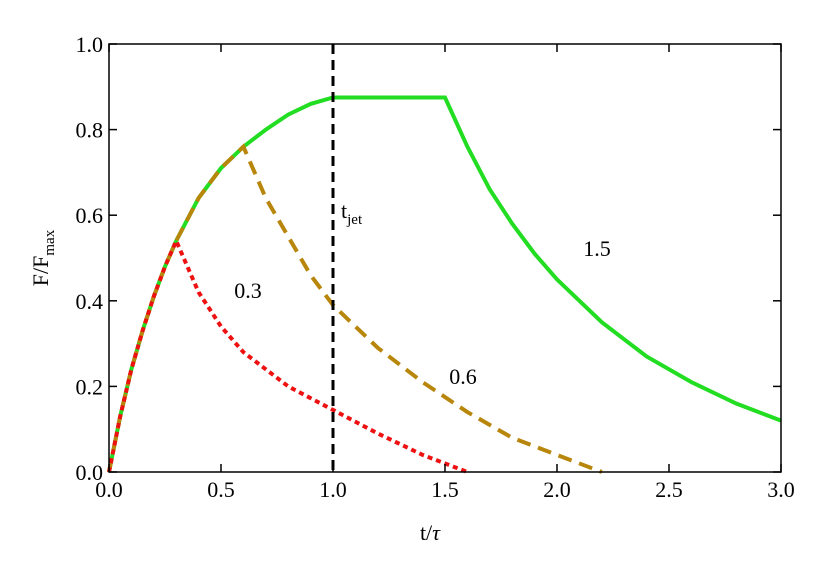 Image resolution: width=830 pixels, height=571 pixels. Describe the element at coordinates (557, 489) in the screenshot. I see `x-tick-label: 2.0` at that location.